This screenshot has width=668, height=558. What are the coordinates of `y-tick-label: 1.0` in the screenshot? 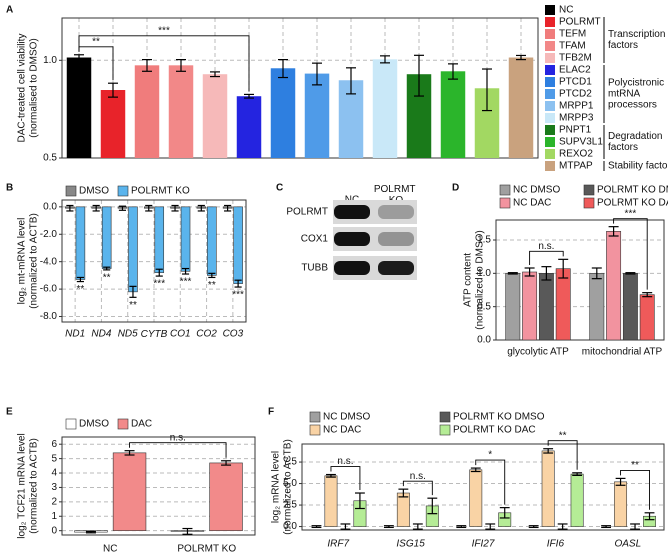 It's located at (50, 60).